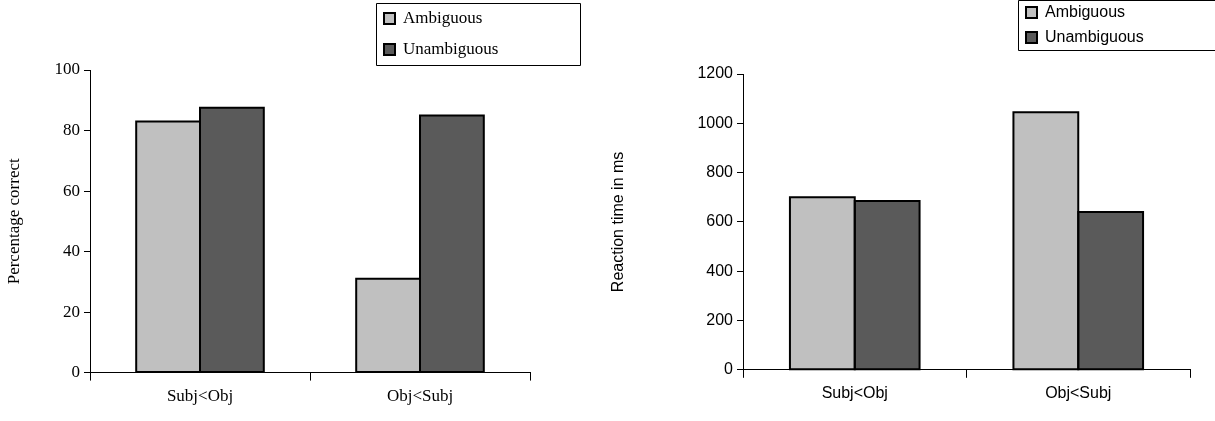 This screenshot has width=1215, height=421. I want to click on y-tick-label: 600, so click(720, 221).